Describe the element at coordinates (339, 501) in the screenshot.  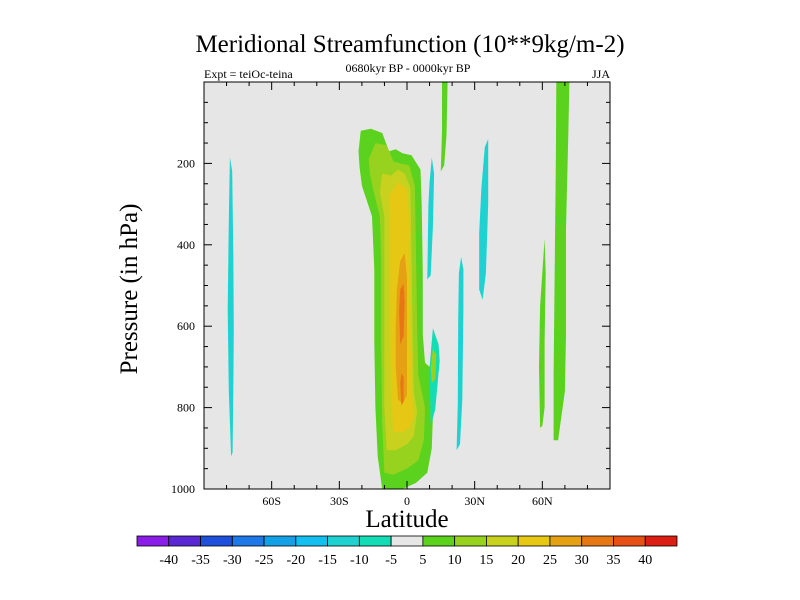
I see `x-tick-label: 30S` at that location.